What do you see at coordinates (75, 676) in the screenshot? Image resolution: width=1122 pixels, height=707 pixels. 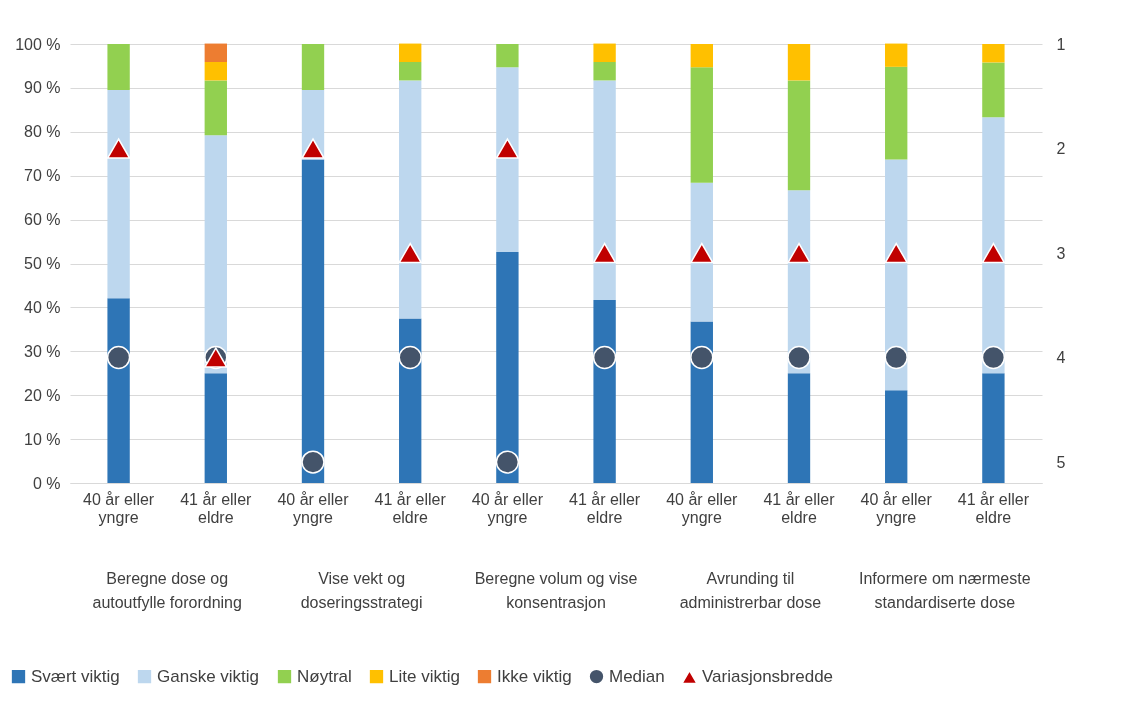 I see `legend-label: Svært viktig` at bounding box center [75, 676].